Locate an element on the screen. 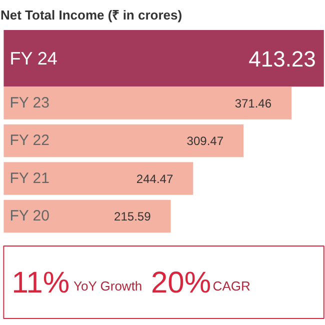 Image resolution: width=325 pixels, height=325 pixels. data-label: 413.23 is located at coordinates (282, 59).